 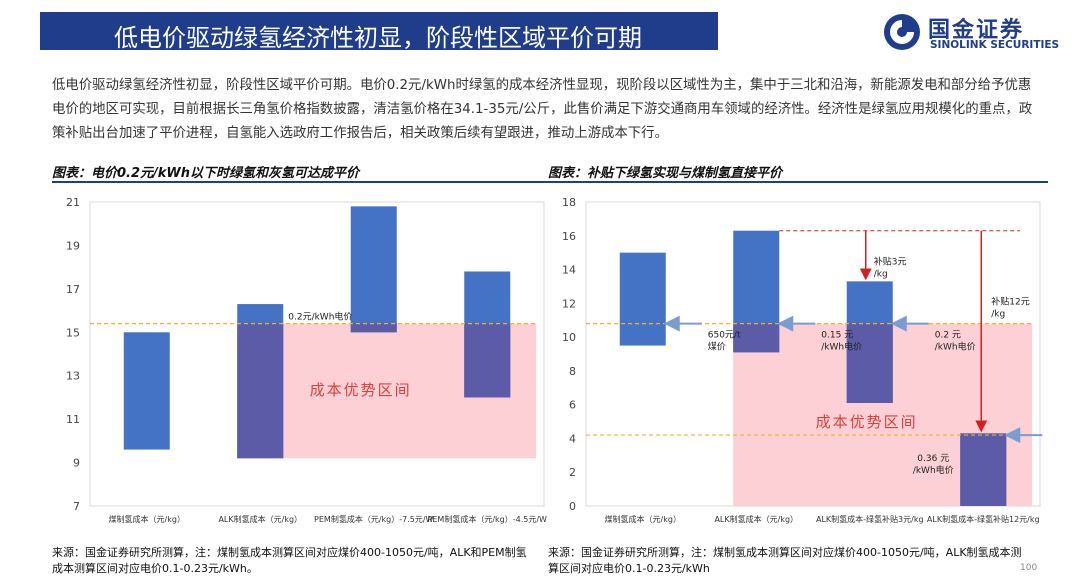 I want to click on reference-label: 0.15 元/kWh电价, so click(x=841, y=342).